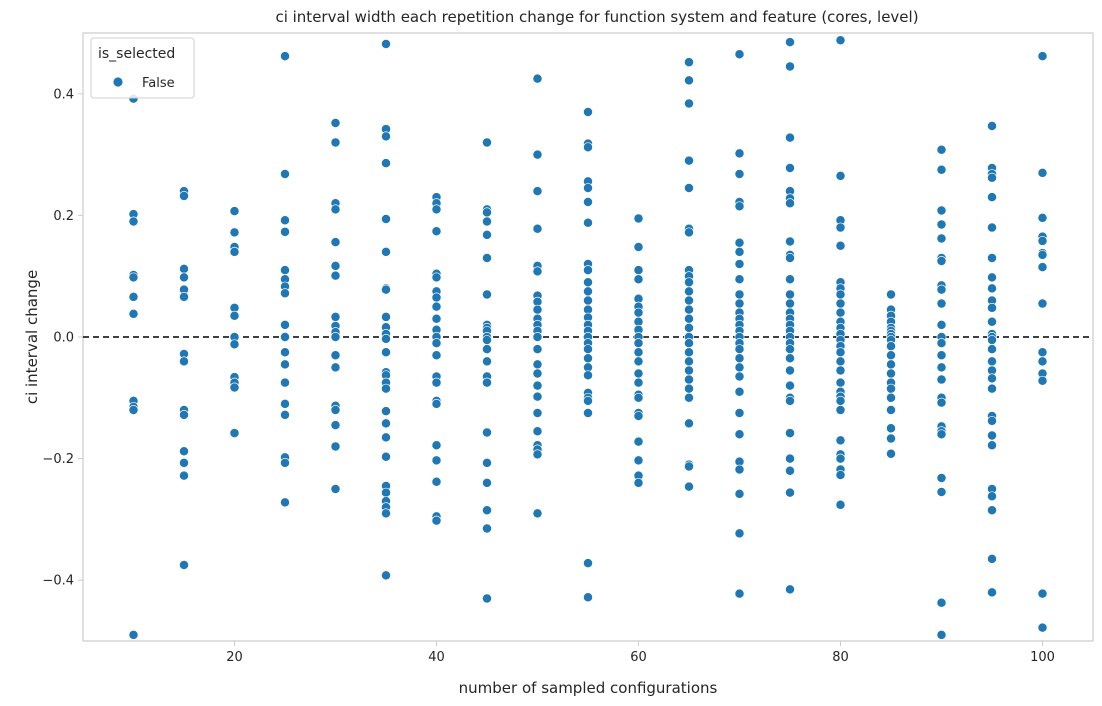 Image resolution: width=1102 pixels, height=706 pixels. I want to click on legend-entry-false: False, so click(158, 83).